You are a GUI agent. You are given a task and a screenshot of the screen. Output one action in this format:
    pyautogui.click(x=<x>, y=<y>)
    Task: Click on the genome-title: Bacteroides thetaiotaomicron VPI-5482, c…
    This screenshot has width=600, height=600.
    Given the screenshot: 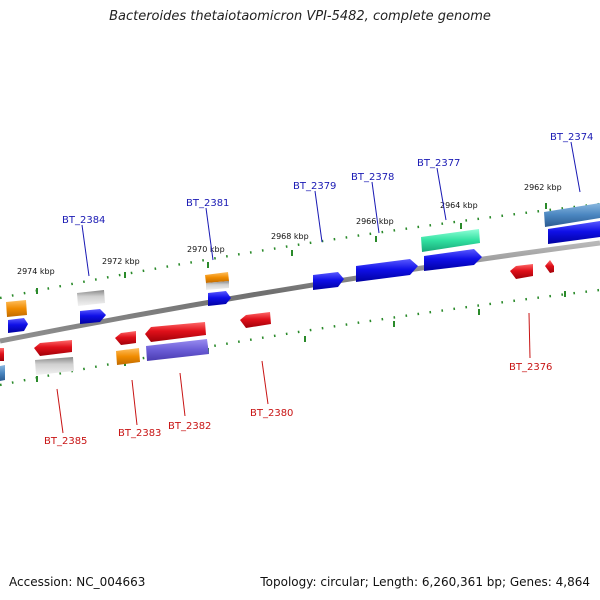 What is the action you would take?
    pyautogui.click(x=300, y=16)
    